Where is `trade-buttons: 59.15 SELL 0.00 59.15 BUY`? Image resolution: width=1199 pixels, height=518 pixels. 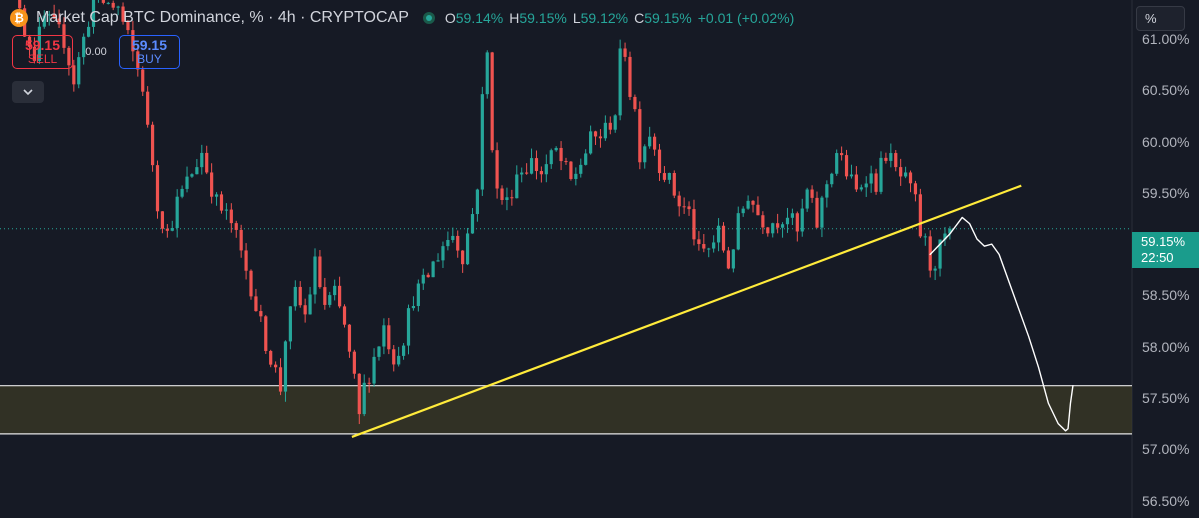 trade-buttons: 59.15 SELL 0.00 59.15 BUY is located at coordinates (96, 52).